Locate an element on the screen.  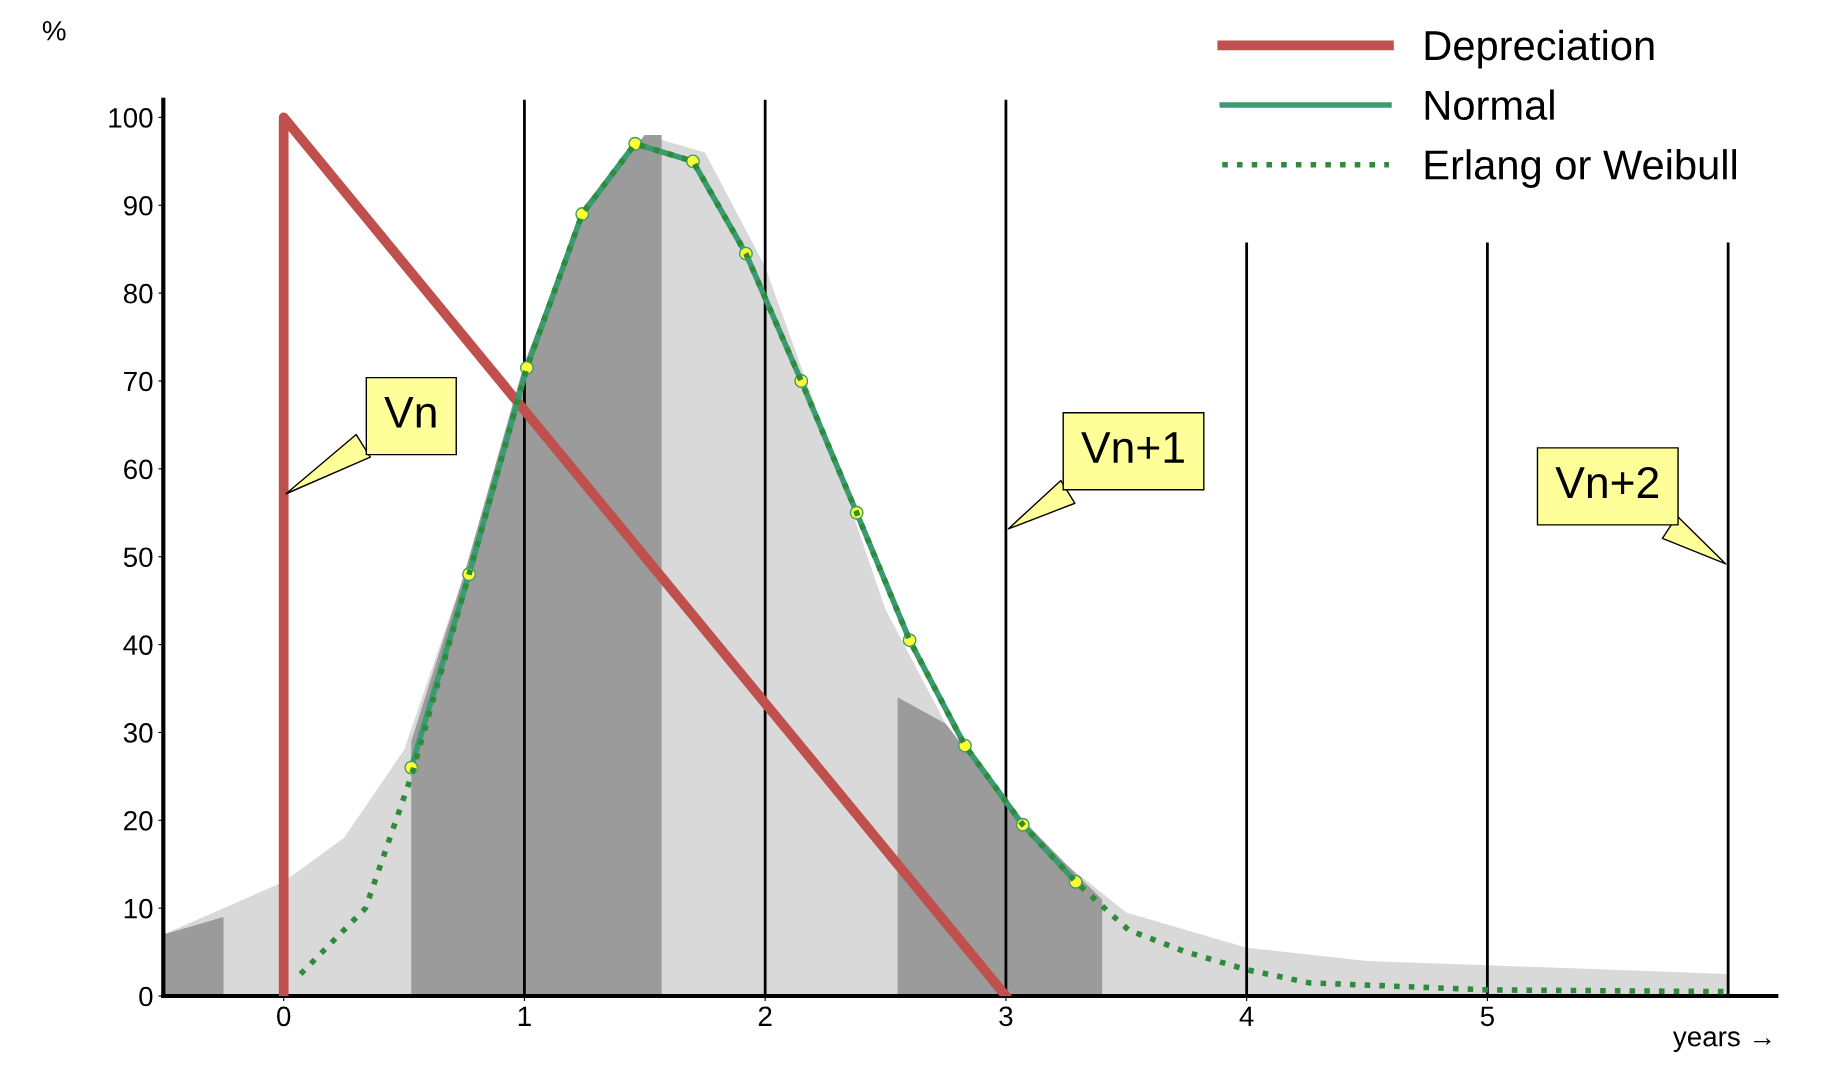
legend-label: Erlang or Weibull is located at coordinates (1581, 168).